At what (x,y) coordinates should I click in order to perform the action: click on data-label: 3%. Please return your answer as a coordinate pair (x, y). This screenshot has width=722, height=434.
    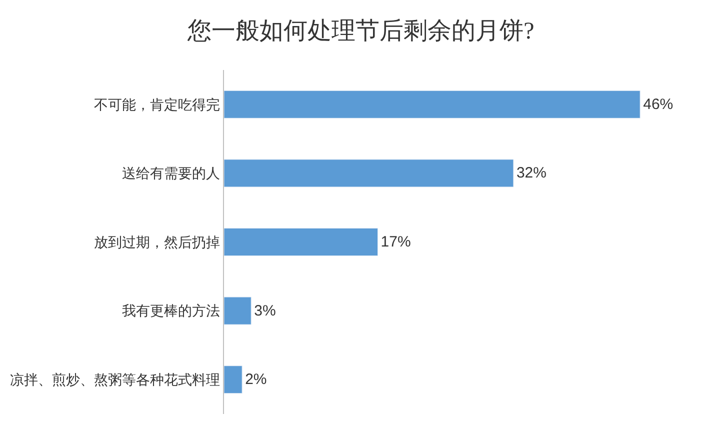
    Looking at the image, I should click on (265, 311).